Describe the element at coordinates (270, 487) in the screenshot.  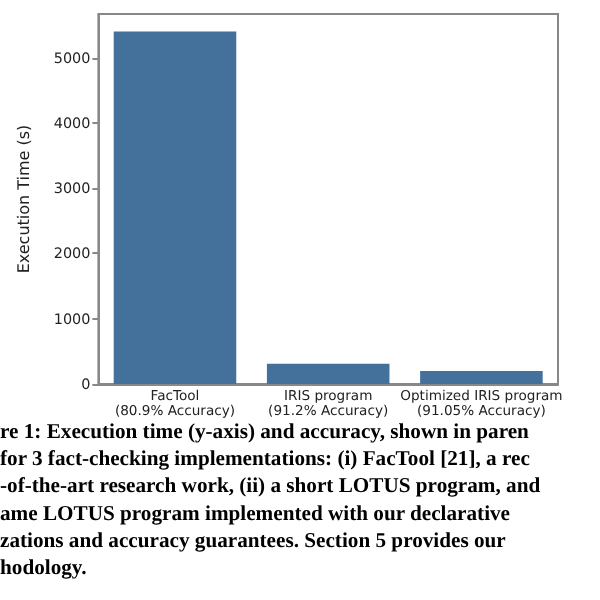
I see `text: -of-the-art research work, (ii) a short LOTUS program, and` at that location.